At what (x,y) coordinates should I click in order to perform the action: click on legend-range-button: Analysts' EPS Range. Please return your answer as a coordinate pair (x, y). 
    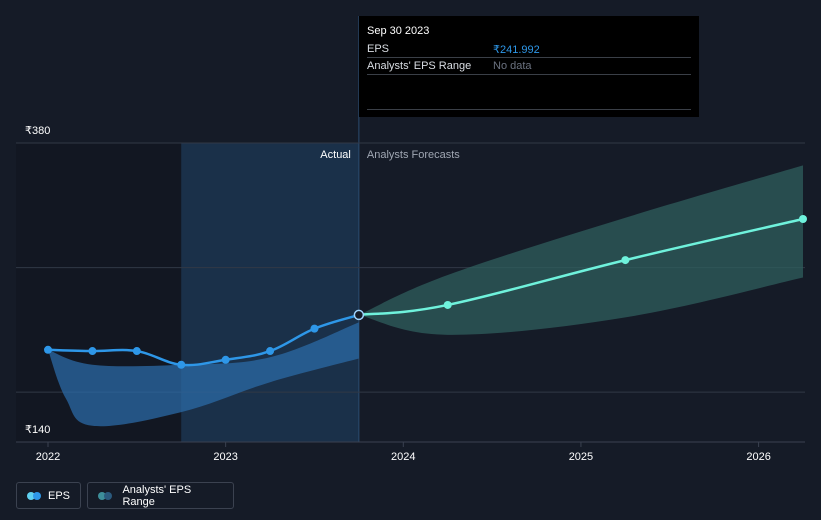
    Looking at the image, I should click on (160, 495).